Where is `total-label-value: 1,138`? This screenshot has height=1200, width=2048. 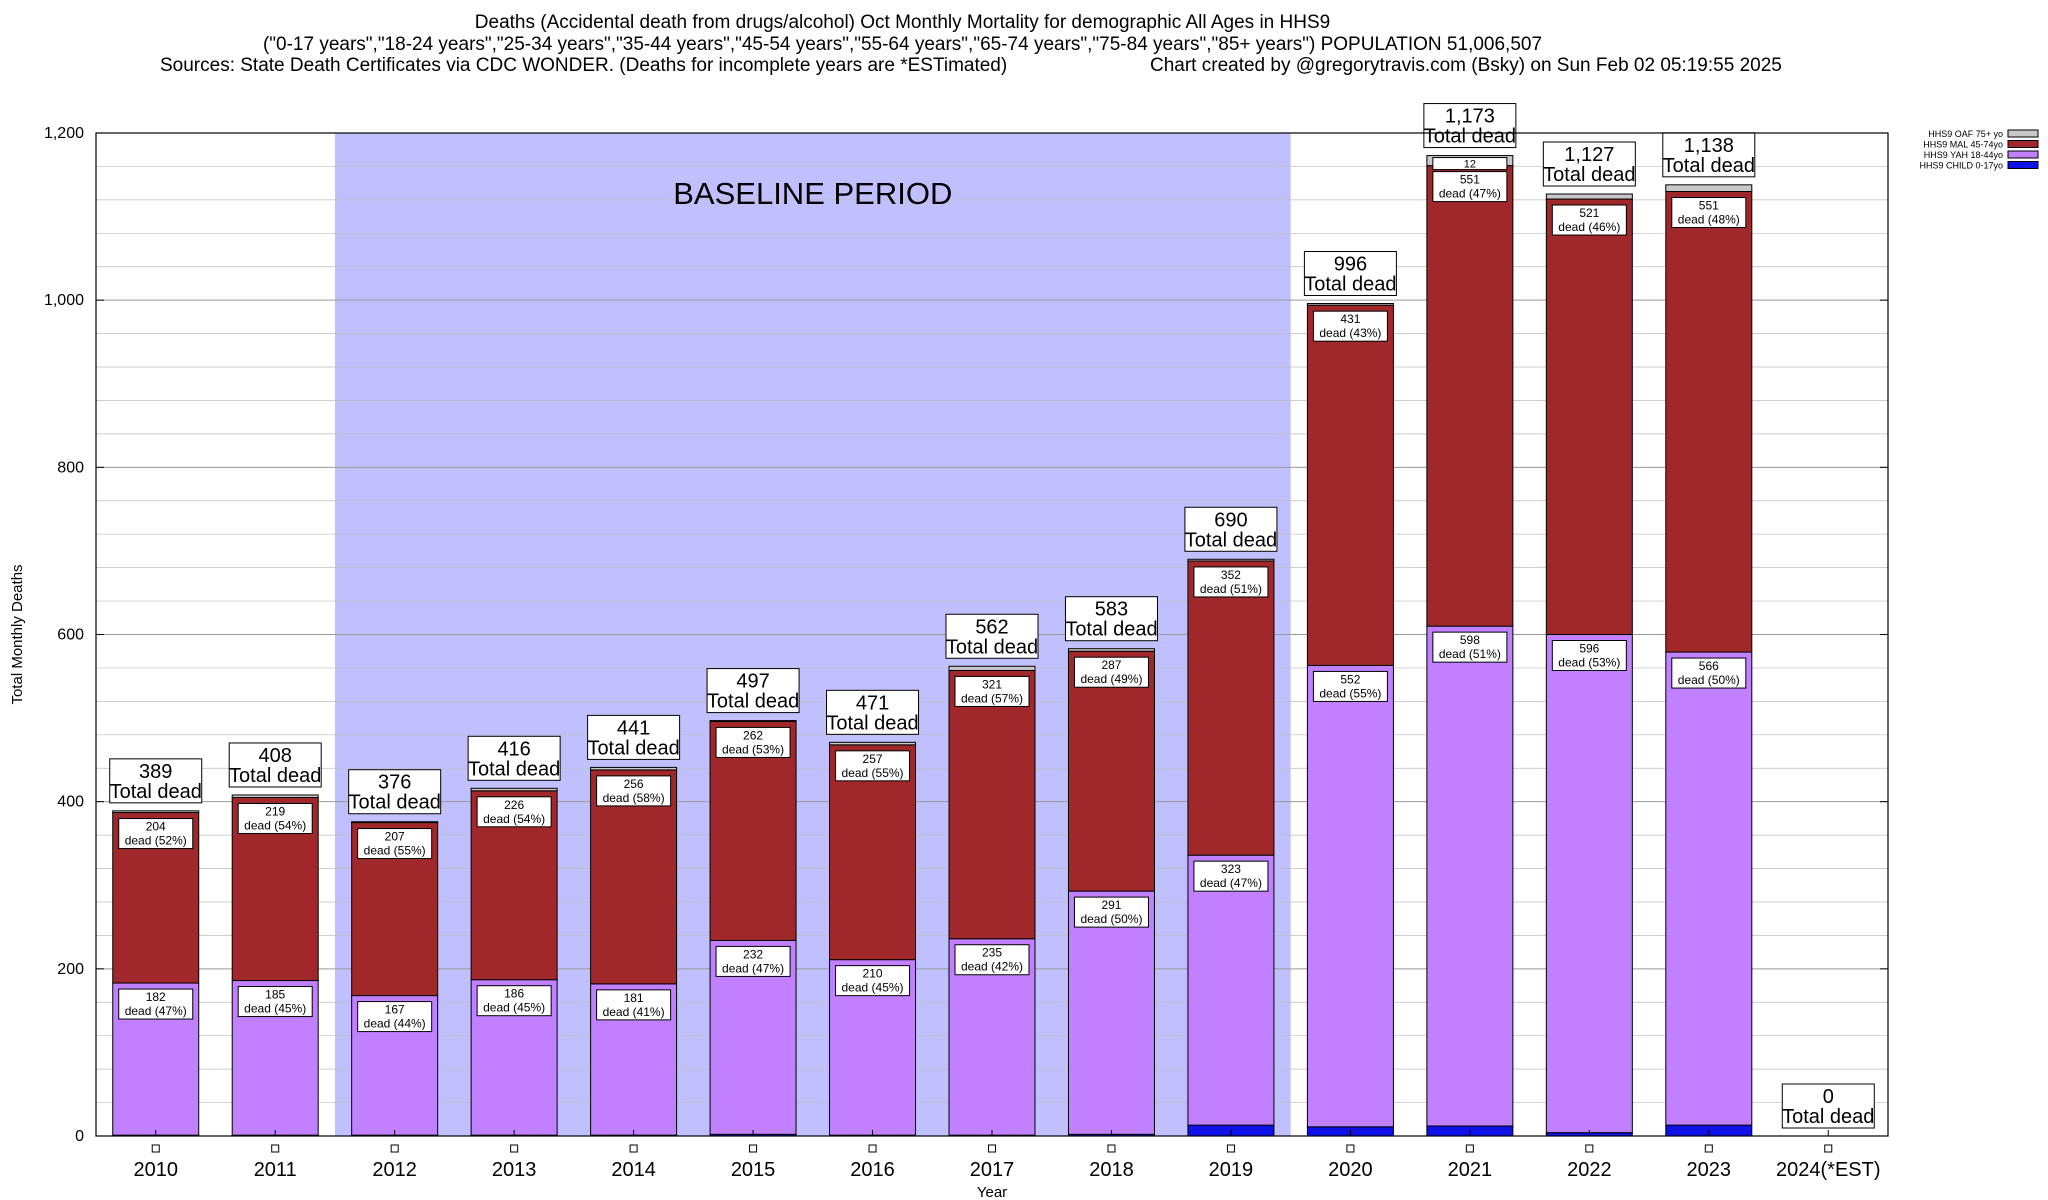
total-label-value: 1,138 is located at coordinates (1709, 146).